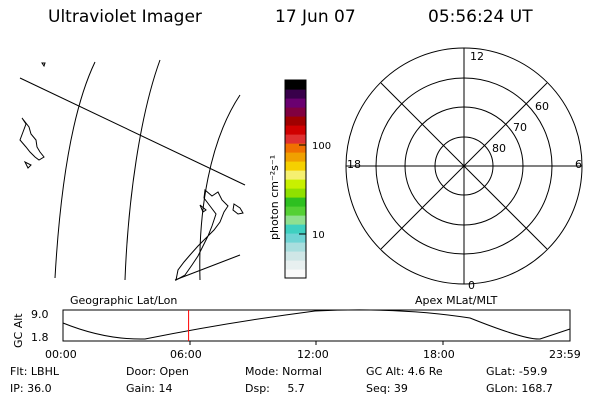 This screenshot has width=600, height=400. I want to click on time-tick-1800: 18:00, so click(439, 354).